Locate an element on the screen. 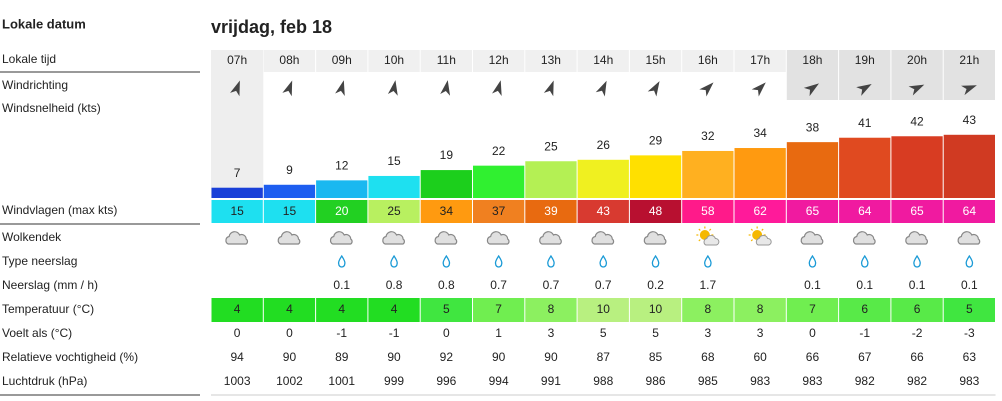 Image resolution: width=1002 pixels, height=401 pixels. temp-value: 7 is located at coordinates (812, 309).